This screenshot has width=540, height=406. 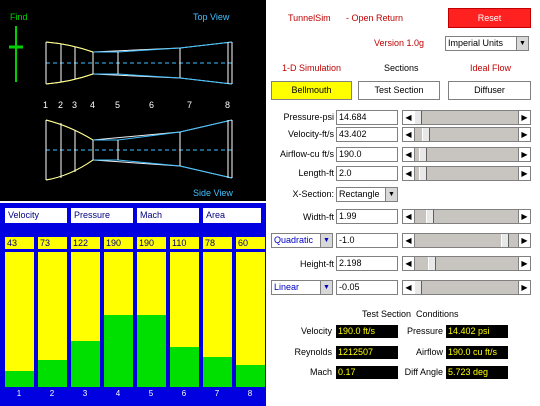 What do you see at coordinates (102, 215) in the screenshot?
I see `header-pressure-button: Pressure` at bounding box center [102, 215].